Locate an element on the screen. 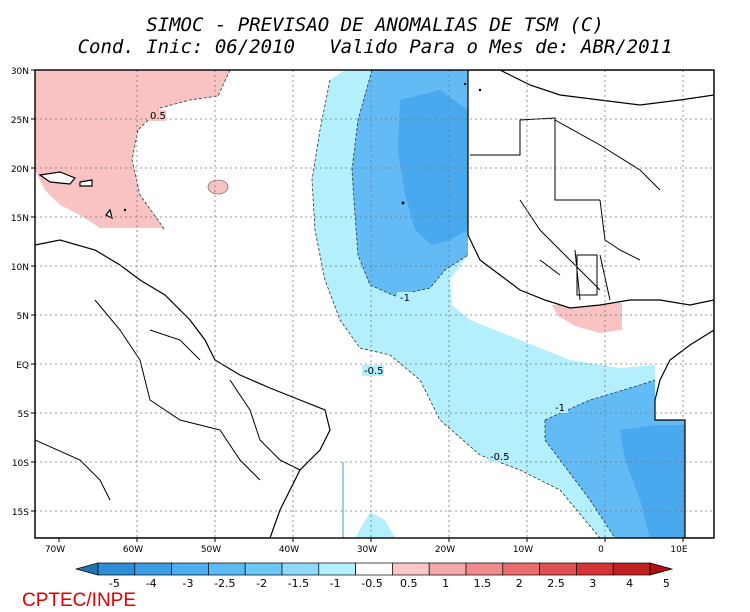 The height and width of the screenshot is (612, 750). colorbar-label: 0.5 is located at coordinates (409, 583).